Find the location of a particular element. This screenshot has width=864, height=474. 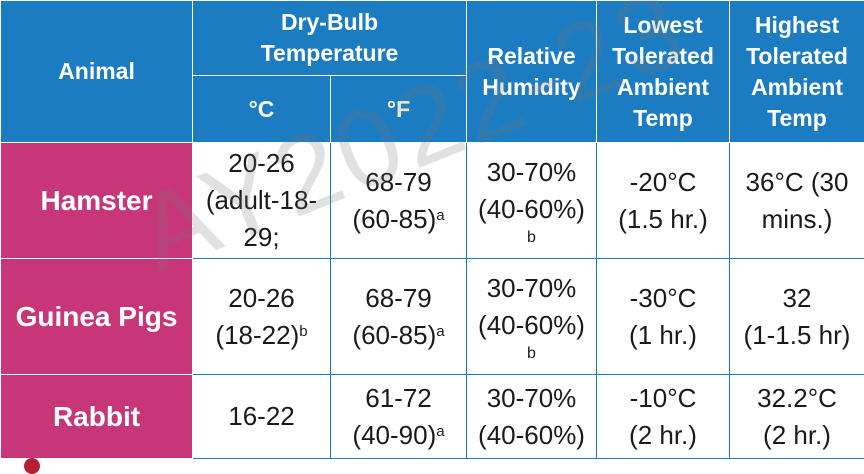

row-label-guinea-pigs: Guinea Pigs is located at coordinates (97, 317).